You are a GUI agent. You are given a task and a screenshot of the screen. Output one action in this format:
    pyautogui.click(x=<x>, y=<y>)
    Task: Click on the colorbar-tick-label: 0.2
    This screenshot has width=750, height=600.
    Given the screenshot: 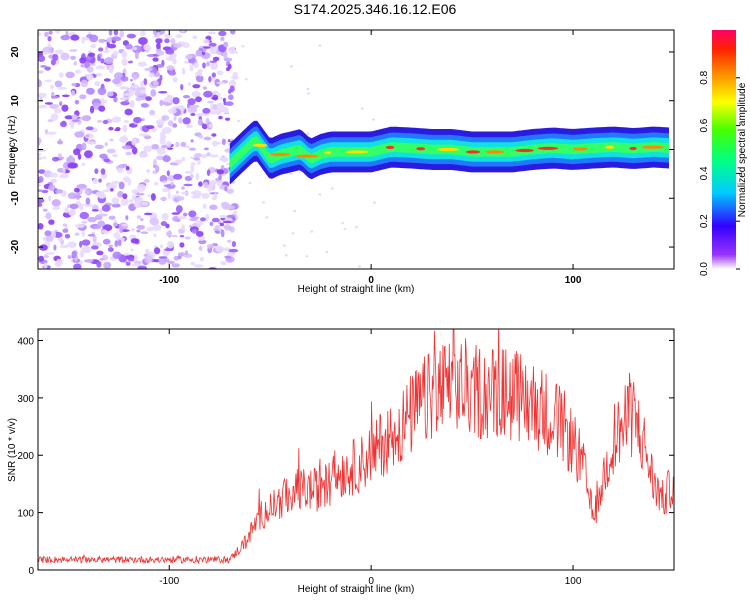 What is the action you would take?
    pyautogui.click(x=704, y=221)
    